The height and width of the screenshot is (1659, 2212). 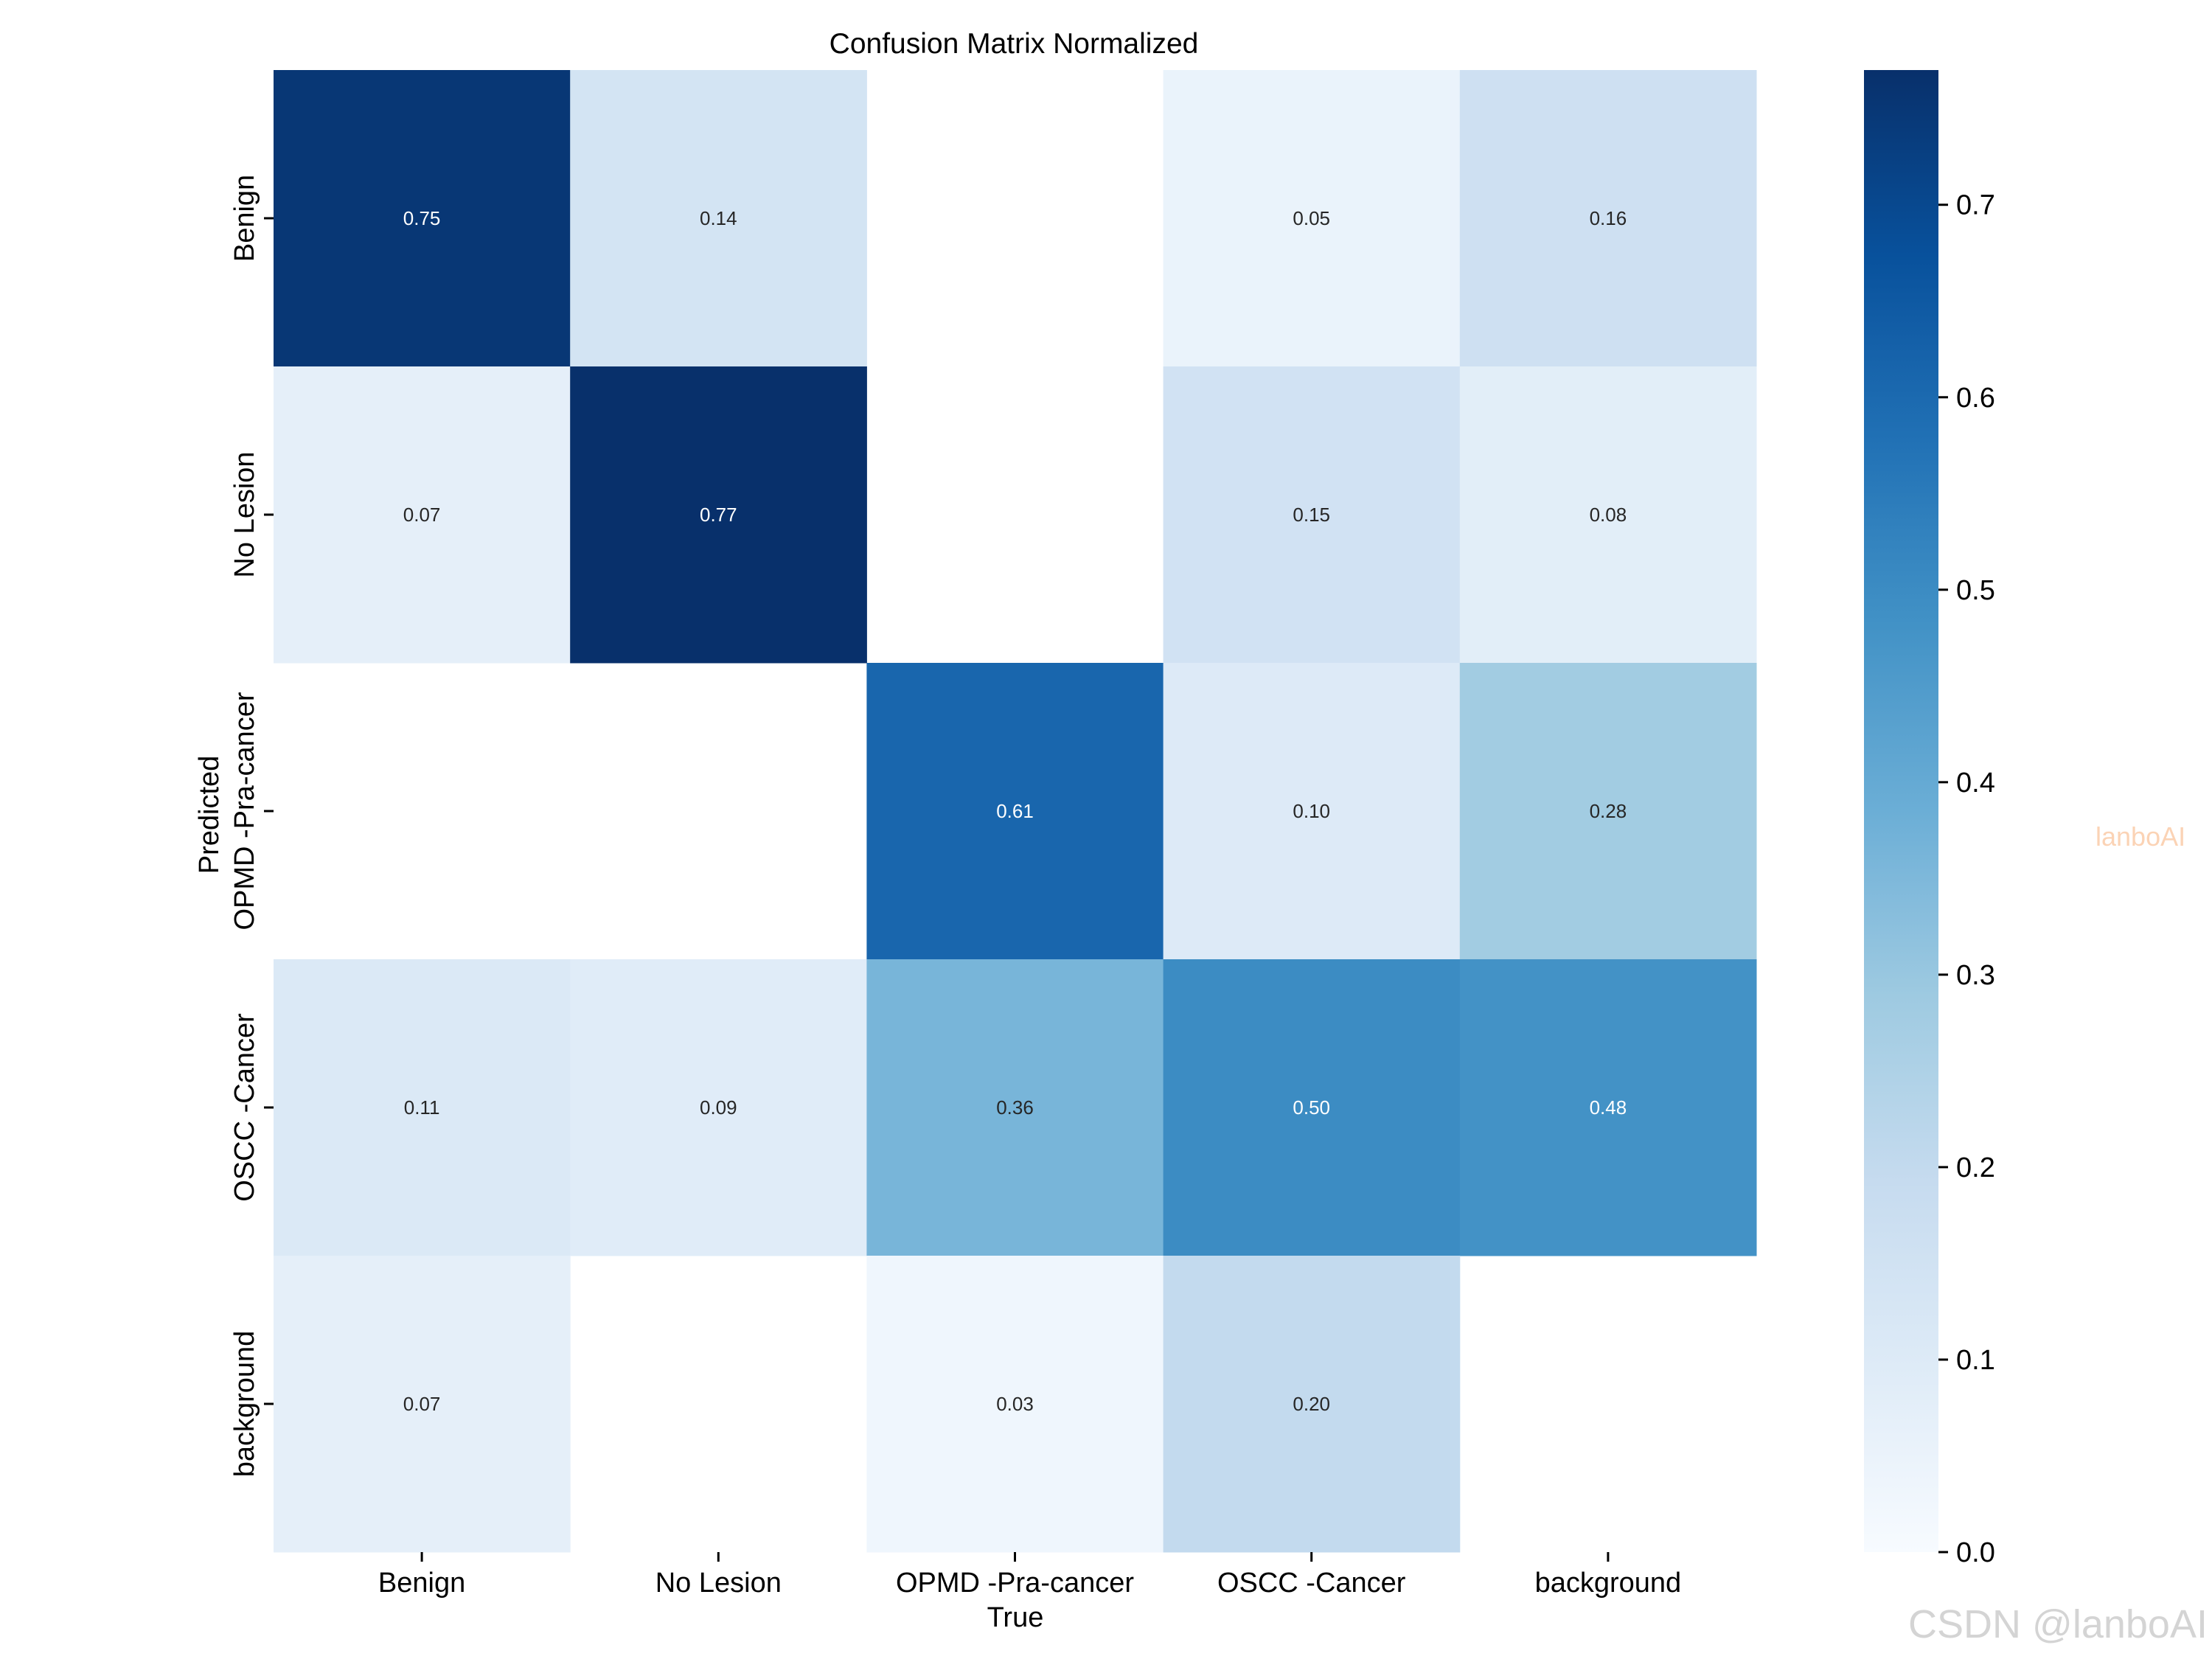 I want to click on x-tick-label: OPMD -Pra-cancer, so click(x=1015, y=1583).